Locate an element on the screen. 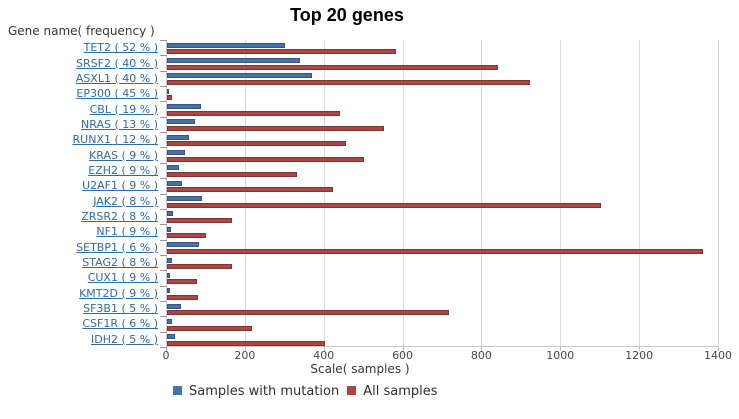 This screenshot has width=739, height=419. bar-all-ep300 is located at coordinates (170, 98).